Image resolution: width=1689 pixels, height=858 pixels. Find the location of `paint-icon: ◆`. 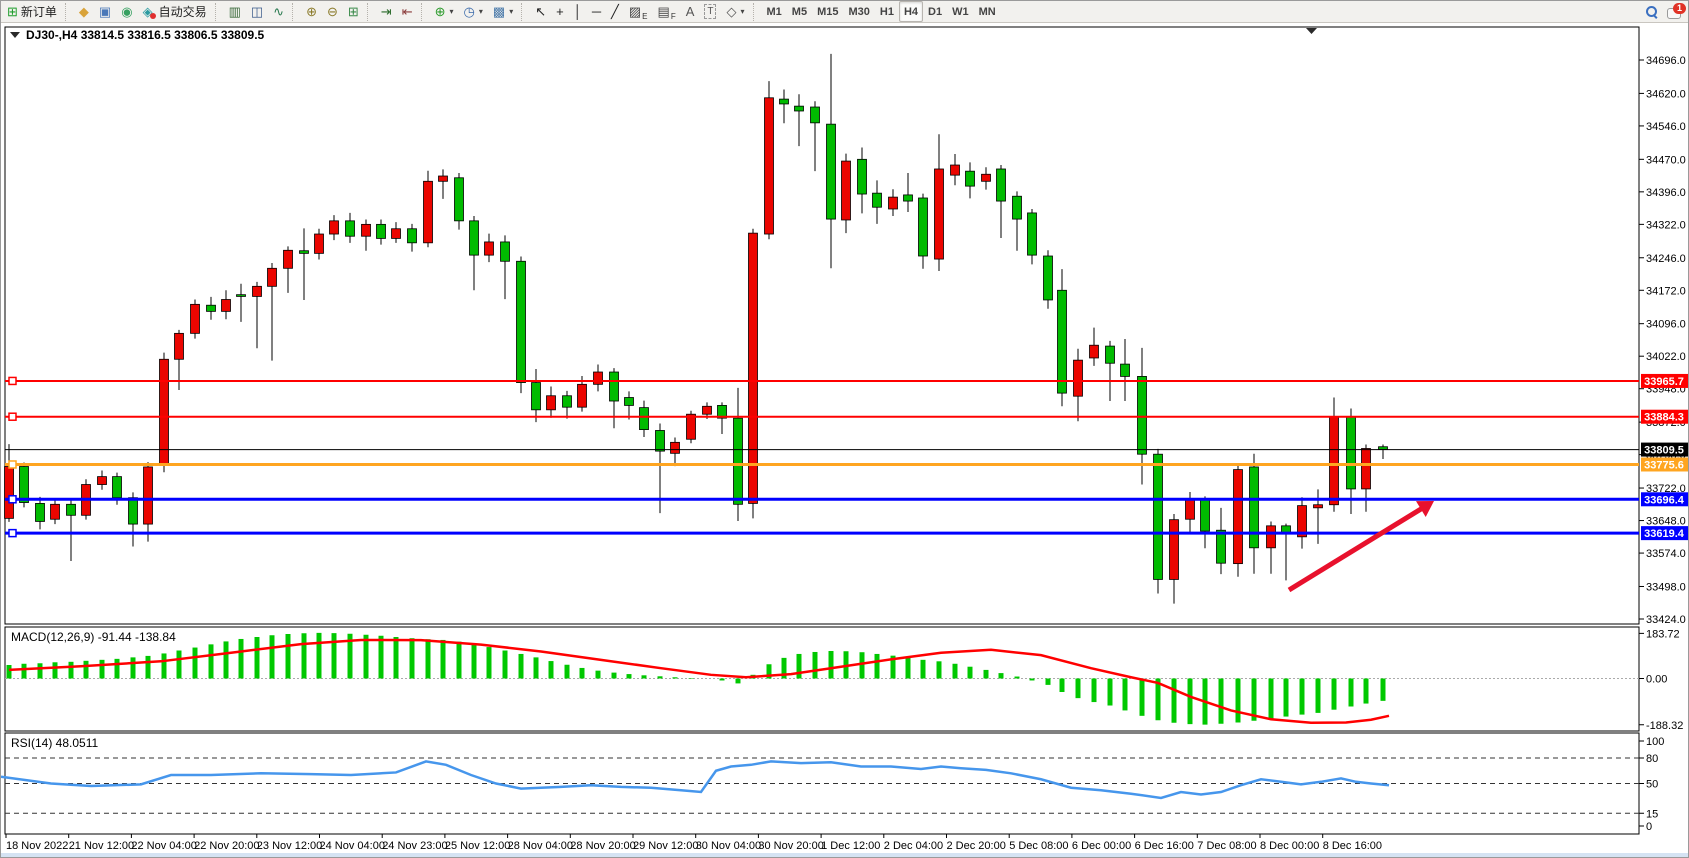

paint-icon: ◆ is located at coordinates (83, 11).